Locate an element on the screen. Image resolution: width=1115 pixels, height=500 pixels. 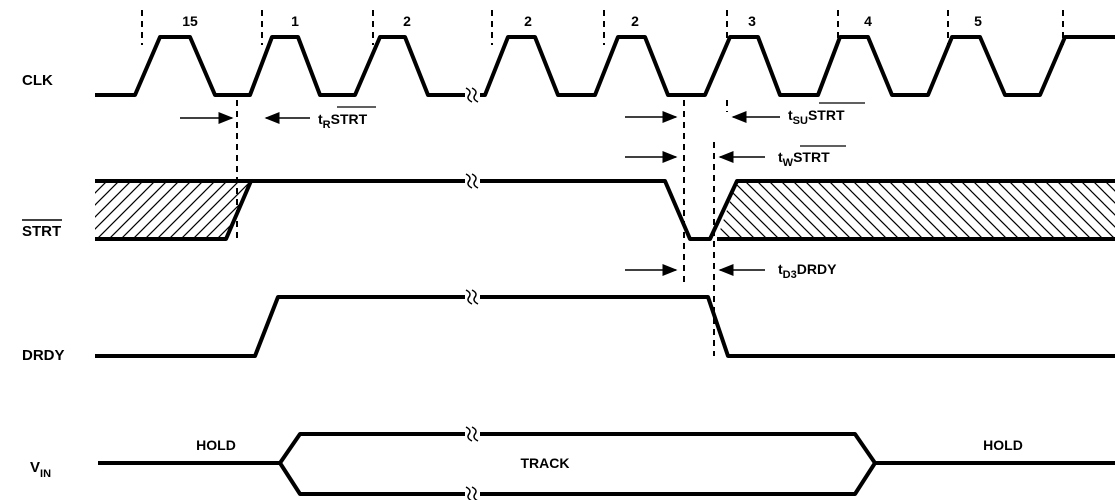
tsu-strt-label: tSUSTRT is located at coordinates (816, 117).